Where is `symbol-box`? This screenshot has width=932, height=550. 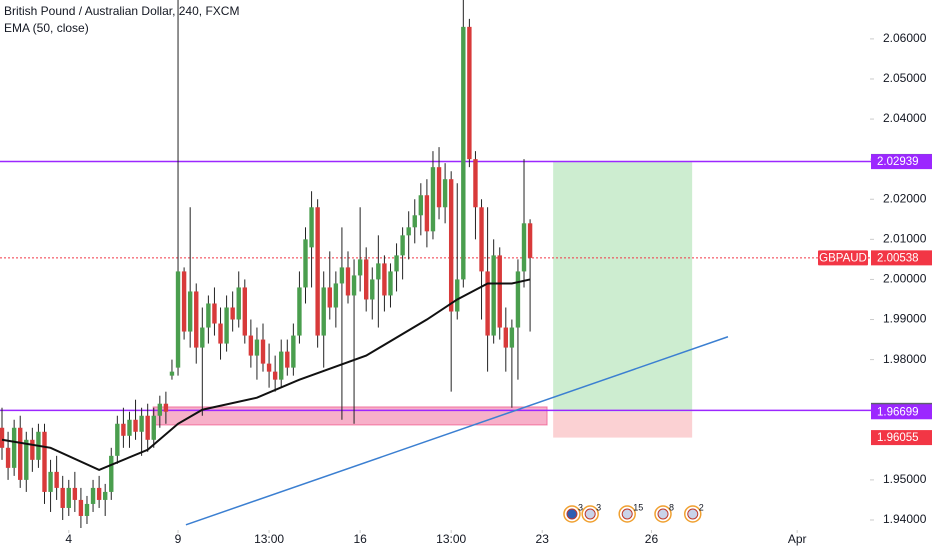 symbol-box is located at coordinates (843, 258).